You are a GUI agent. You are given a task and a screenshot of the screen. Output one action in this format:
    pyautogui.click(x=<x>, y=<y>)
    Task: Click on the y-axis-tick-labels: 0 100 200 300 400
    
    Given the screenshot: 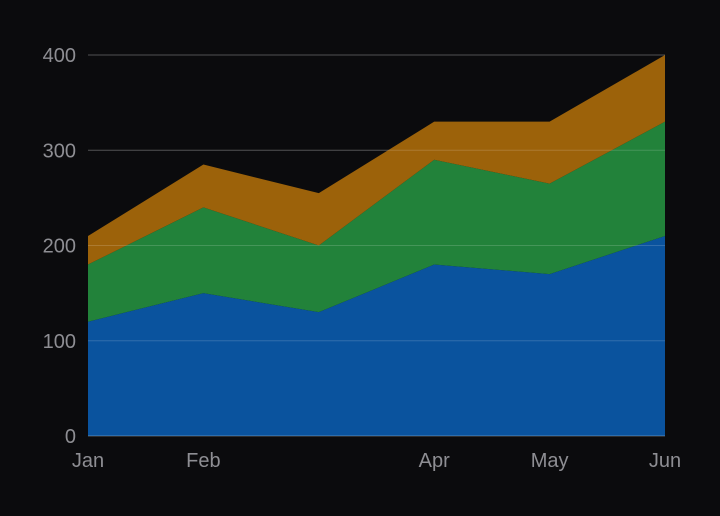 What is the action you would take?
    pyautogui.click(x=59, y=246)
    